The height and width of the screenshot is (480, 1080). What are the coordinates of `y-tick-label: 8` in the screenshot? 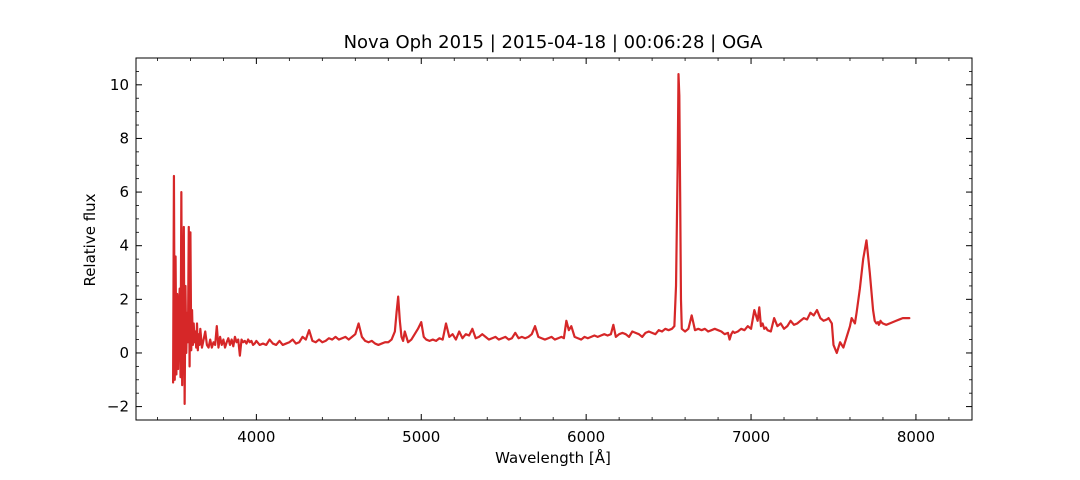 It's located at (124, 138).